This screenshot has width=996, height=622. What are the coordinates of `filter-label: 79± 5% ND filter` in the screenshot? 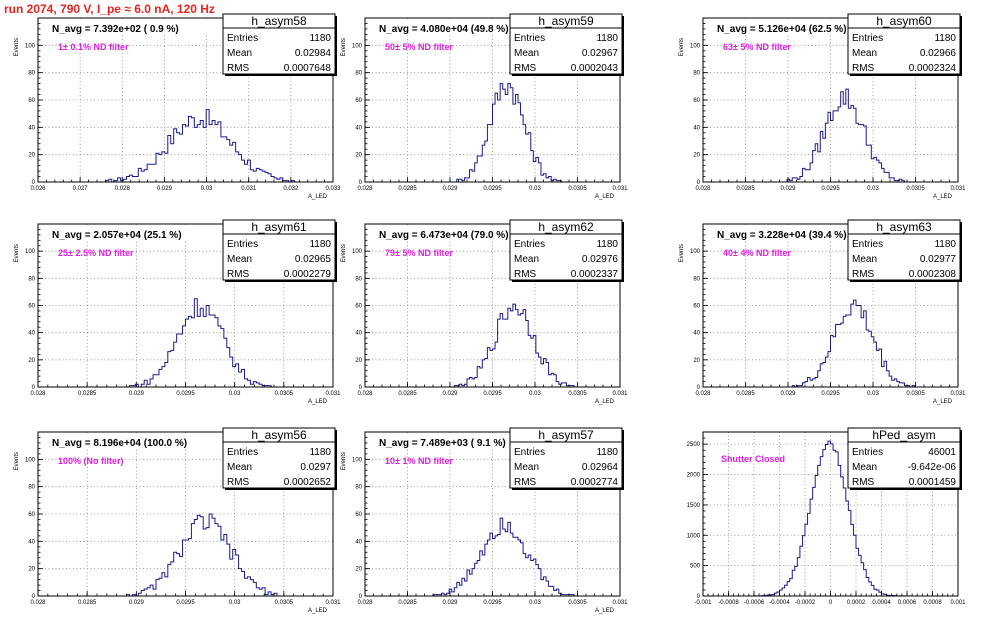 It's located at (419, 253).